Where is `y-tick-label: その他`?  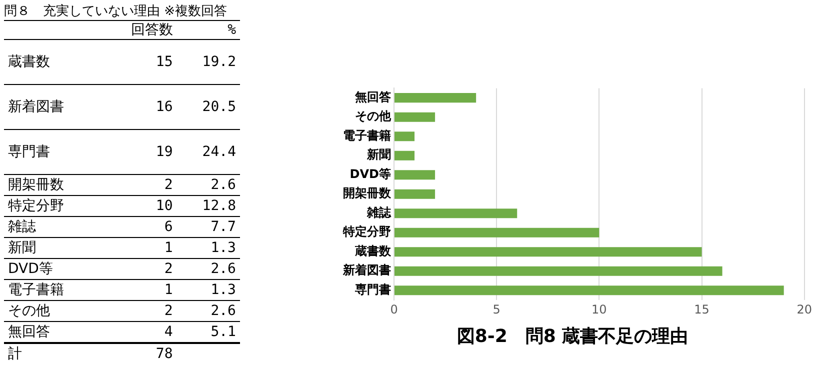
y-tick-label: その他 is located at coordinates (373, 116).